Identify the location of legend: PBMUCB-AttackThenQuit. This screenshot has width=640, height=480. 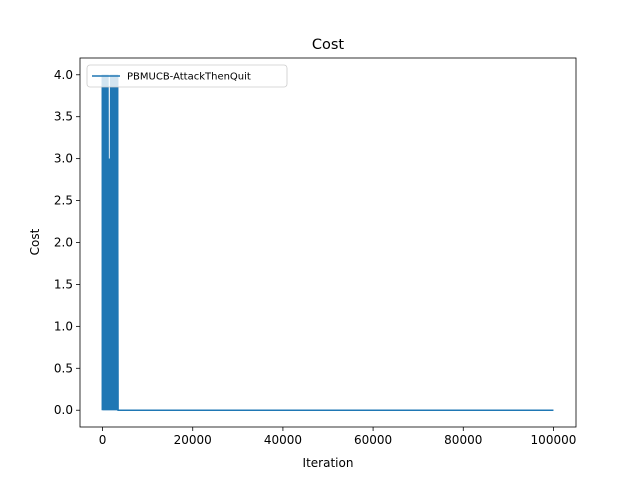
(187, 76).